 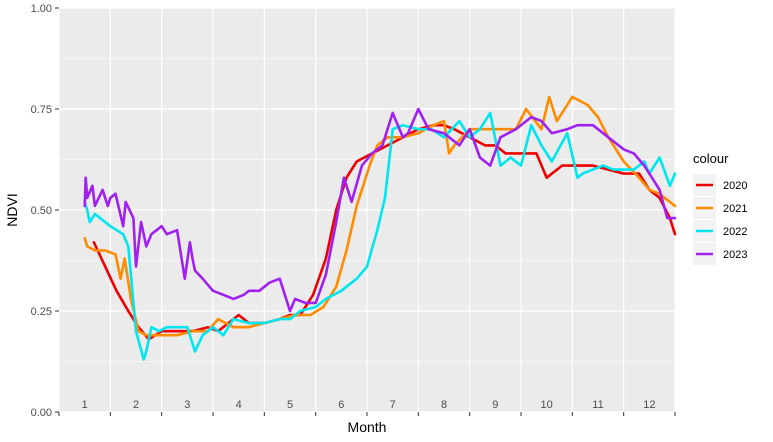 I want to click on x-tick-label: 11, so click(x=597, y=405).